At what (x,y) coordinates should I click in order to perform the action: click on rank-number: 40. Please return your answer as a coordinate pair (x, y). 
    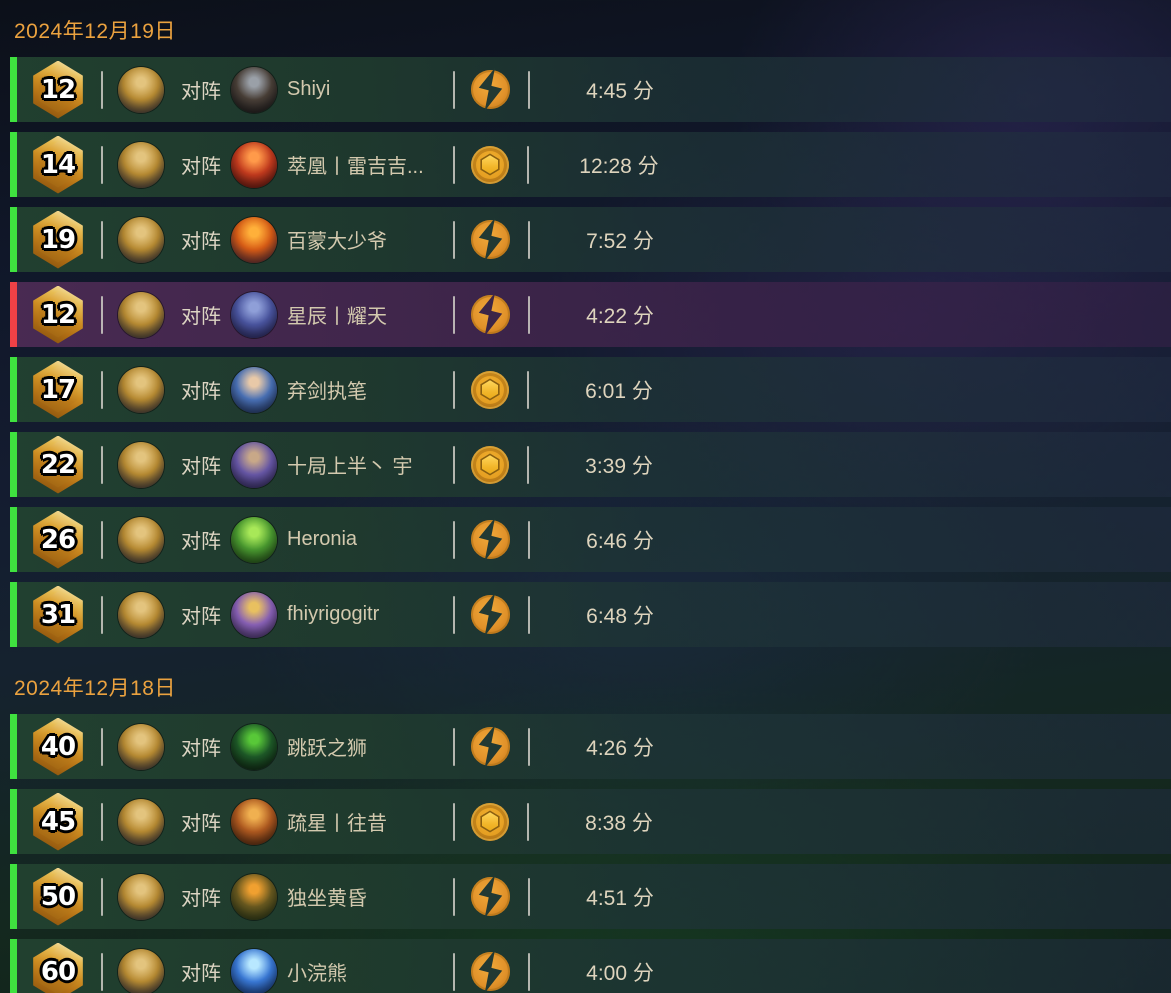
    Looking at the image, I should click on (58, 746).